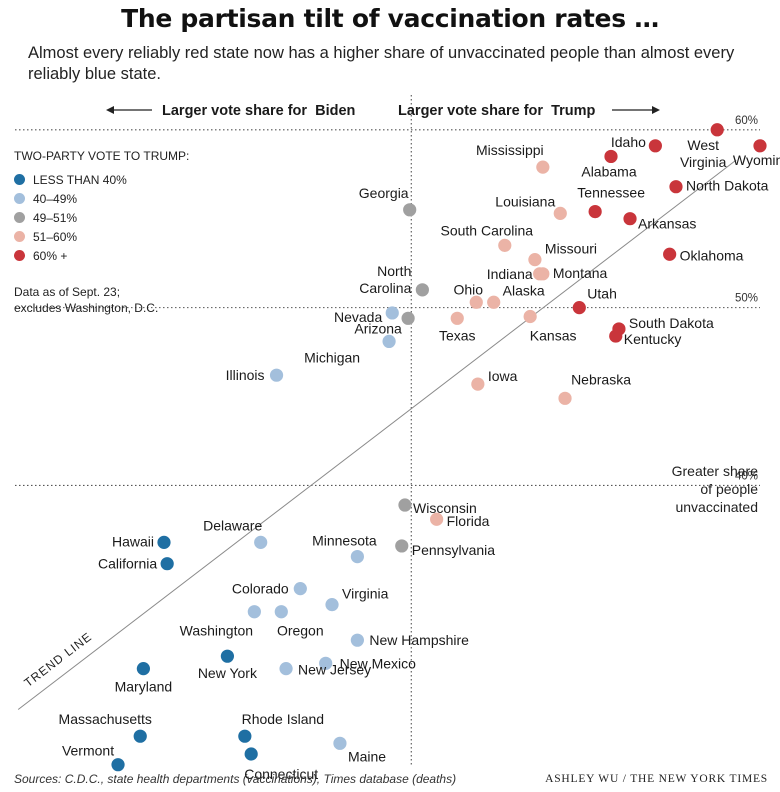 The height and width of the screenshot is (792, 780). I want to click on point-oklahoma, so click(670, 254).